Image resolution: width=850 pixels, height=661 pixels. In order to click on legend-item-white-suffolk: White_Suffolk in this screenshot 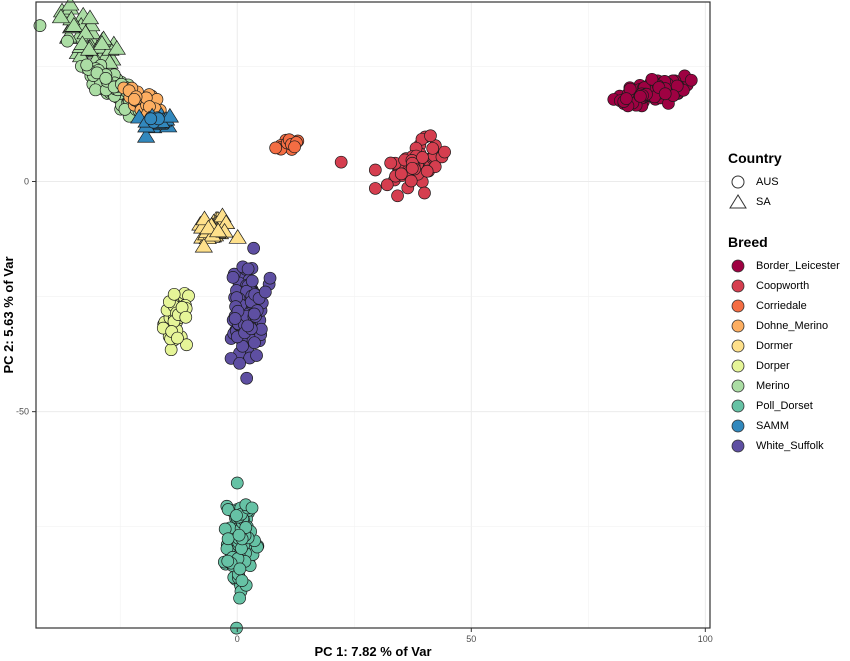, I will do `click(784, 446)`.